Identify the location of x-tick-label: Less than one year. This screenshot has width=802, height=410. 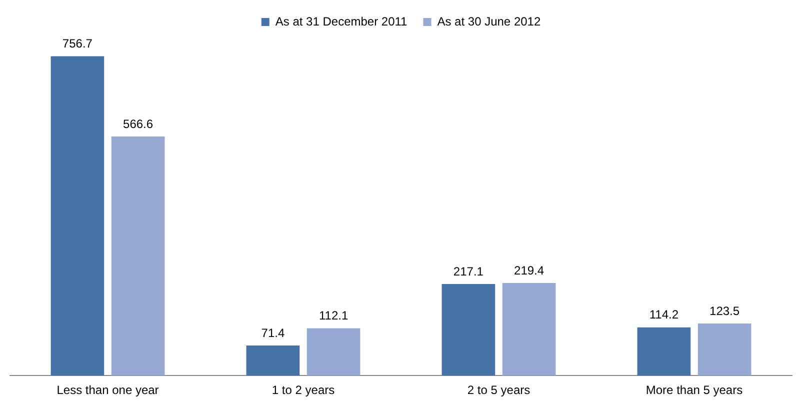
(107, 390).